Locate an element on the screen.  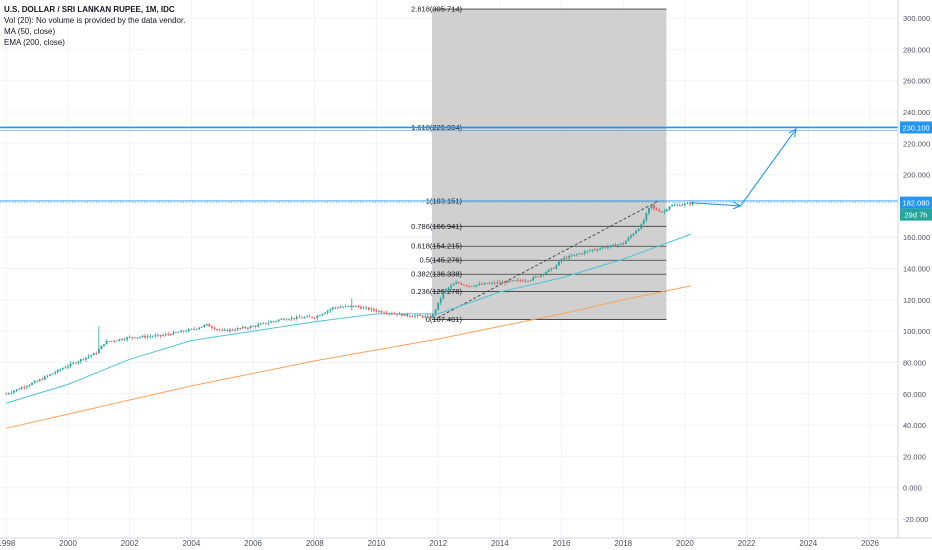
price-tick-label-7: 140.000 is located at coordinates (916, 269).